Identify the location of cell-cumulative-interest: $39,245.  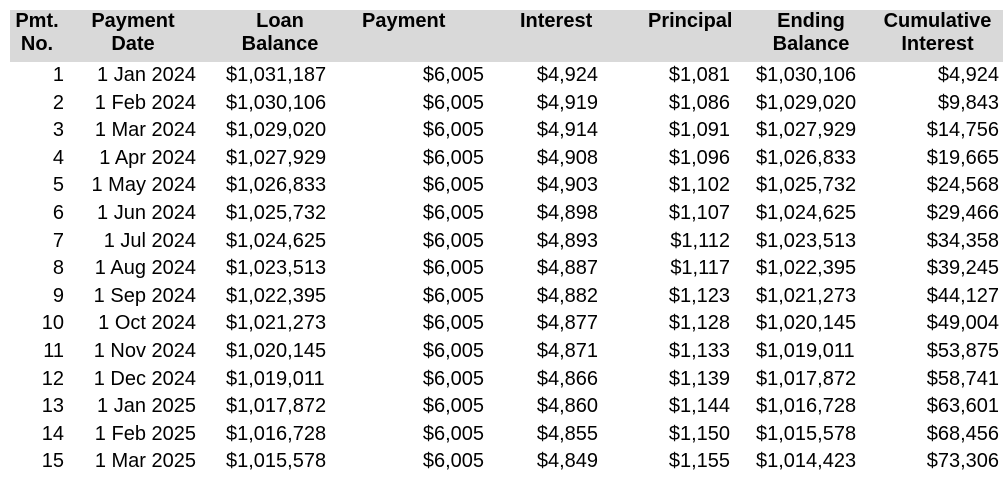
(962, 268).